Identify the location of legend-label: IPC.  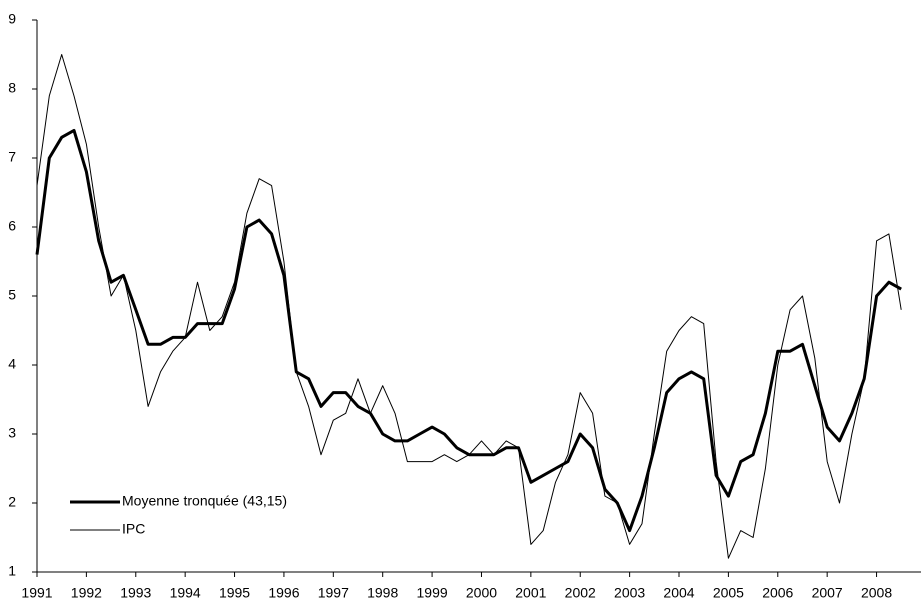
(133, 529).